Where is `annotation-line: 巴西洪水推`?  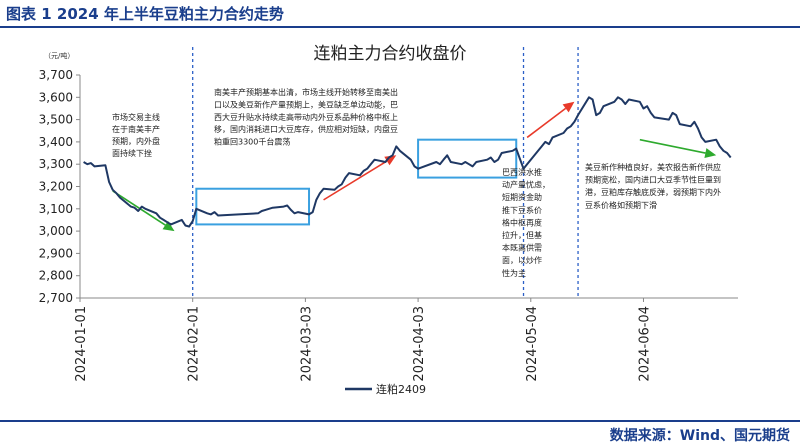
annotation-line: 巴西洪水推 is located at coordinates (522, 172).